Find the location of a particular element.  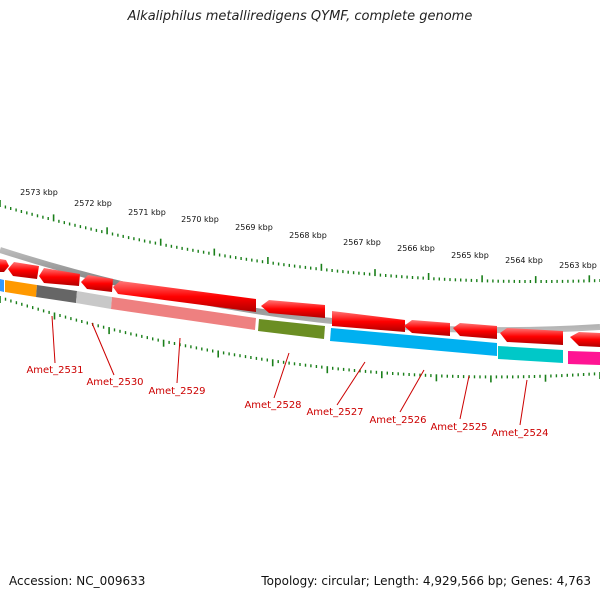

scale-label: 2566 kbp is located at coordinates (416, 248).